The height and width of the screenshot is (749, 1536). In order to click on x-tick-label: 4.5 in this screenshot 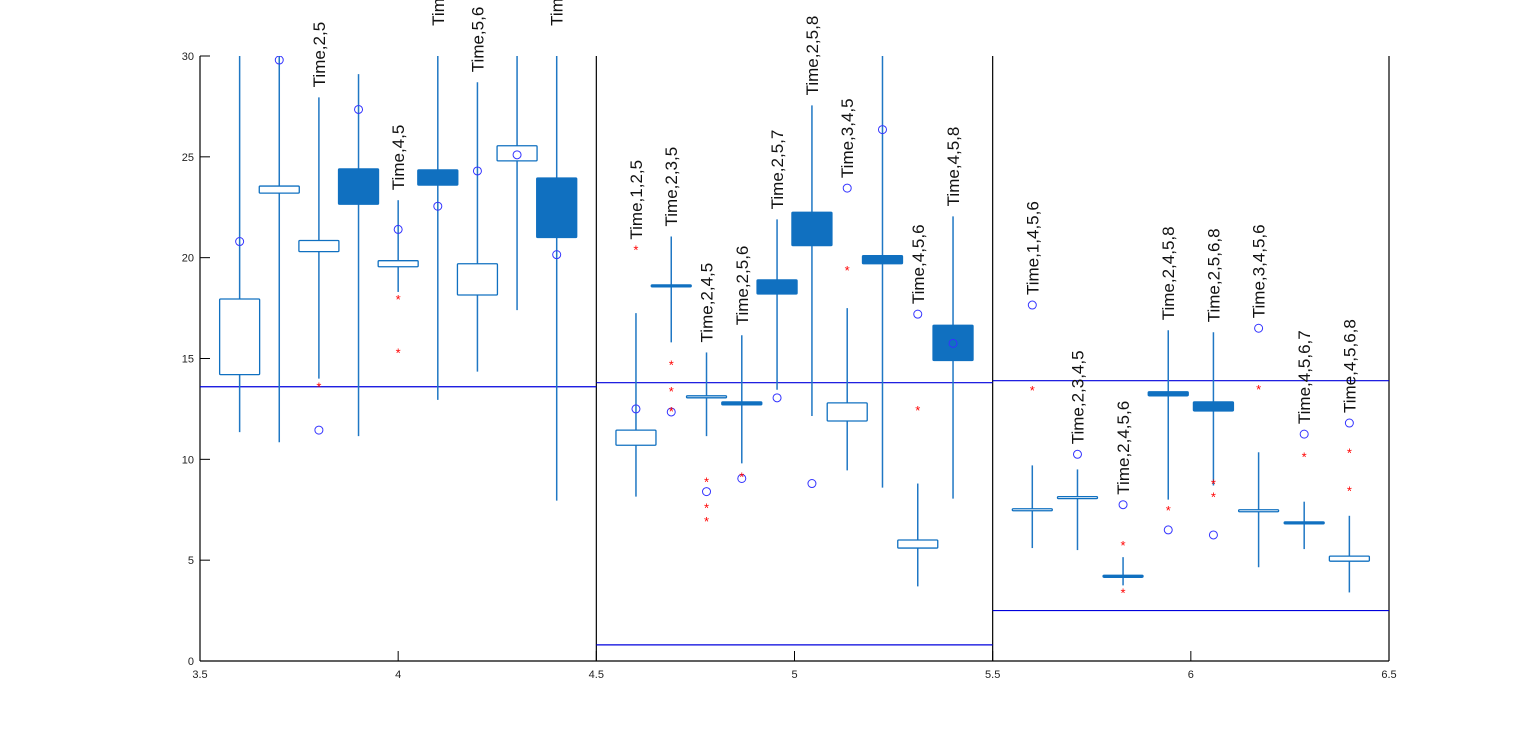, I will do `click(596, 675)`.